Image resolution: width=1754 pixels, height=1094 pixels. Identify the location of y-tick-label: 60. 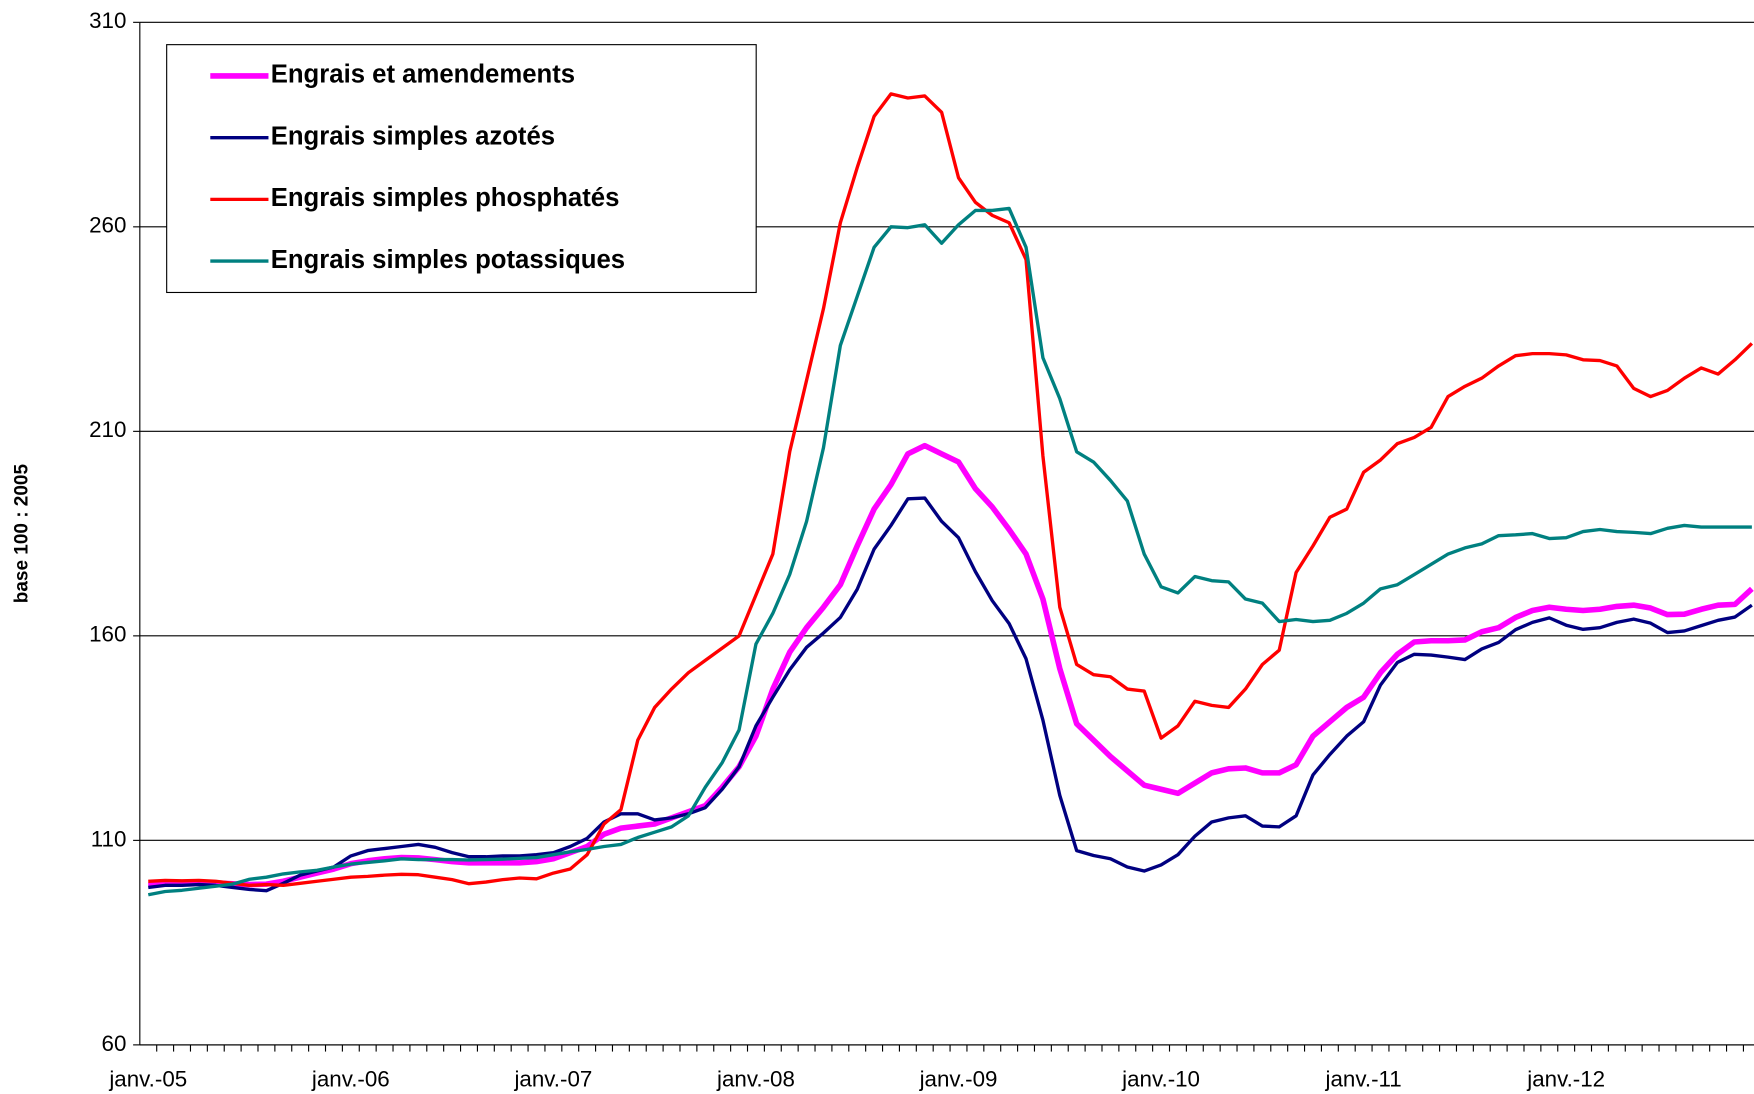
(114, 1043).